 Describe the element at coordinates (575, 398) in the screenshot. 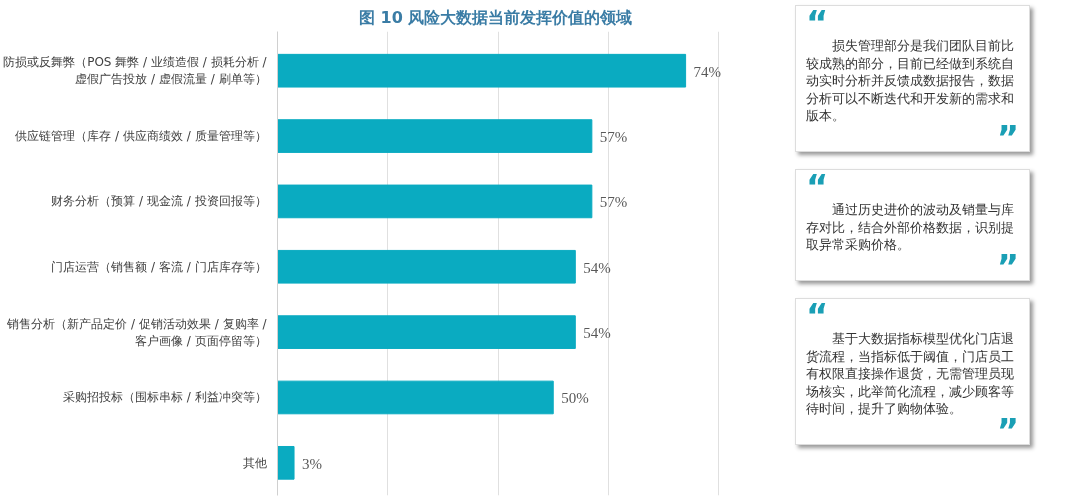

I see `data-label: 50%` at that location.